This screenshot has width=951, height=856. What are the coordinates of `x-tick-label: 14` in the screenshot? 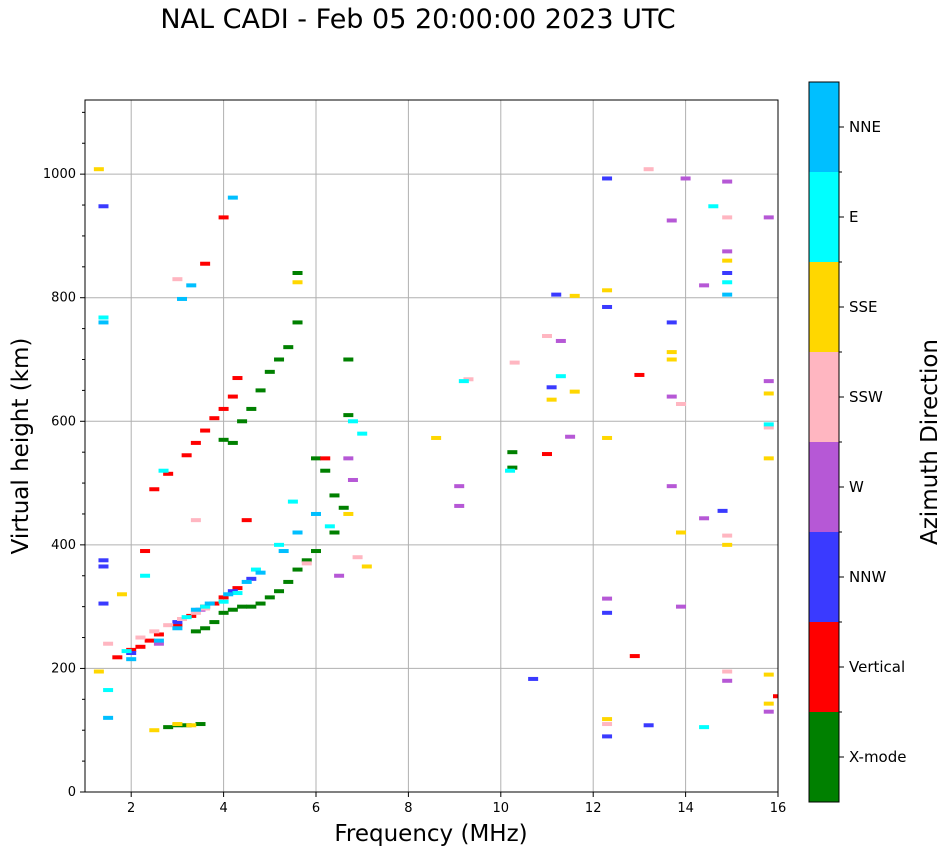 It's located at (685, 808).